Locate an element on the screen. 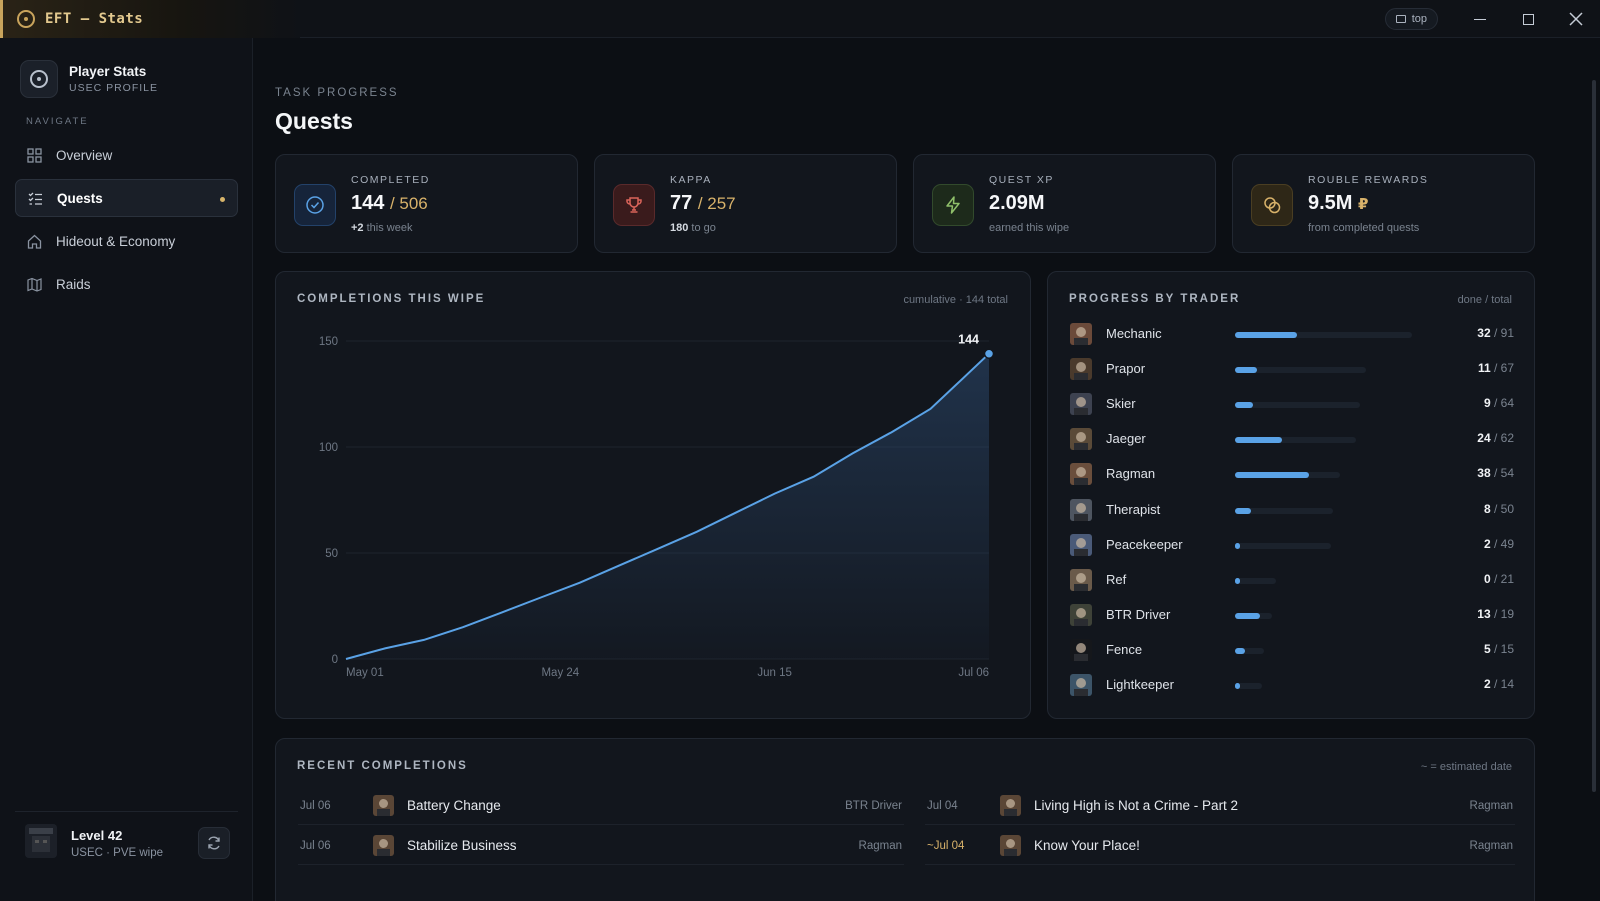 This screenshot has width=1600, height=901. trader-section-title: PROGRESS BY TRADER is located at coordinates (1155, 299).